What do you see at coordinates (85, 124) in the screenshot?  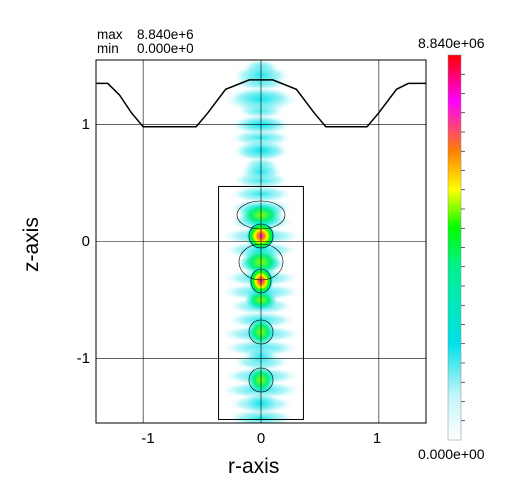 I see `y-tick-label: 1` at bounding box center [85, 124].